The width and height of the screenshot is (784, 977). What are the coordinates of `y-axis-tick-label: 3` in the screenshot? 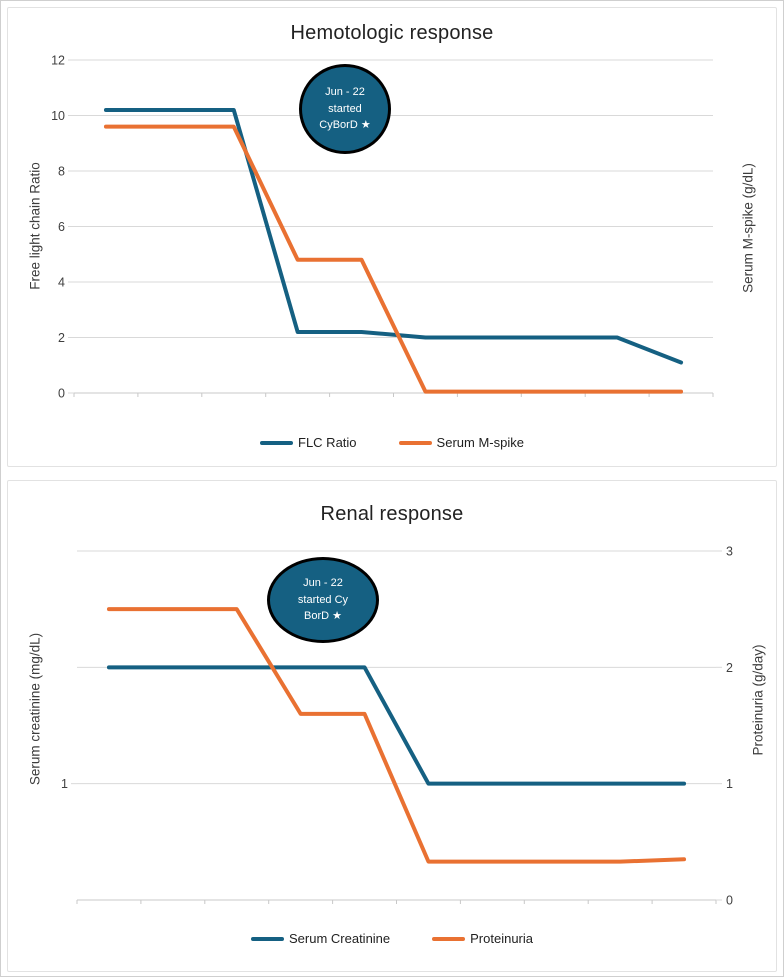 It's located at (729, 552).